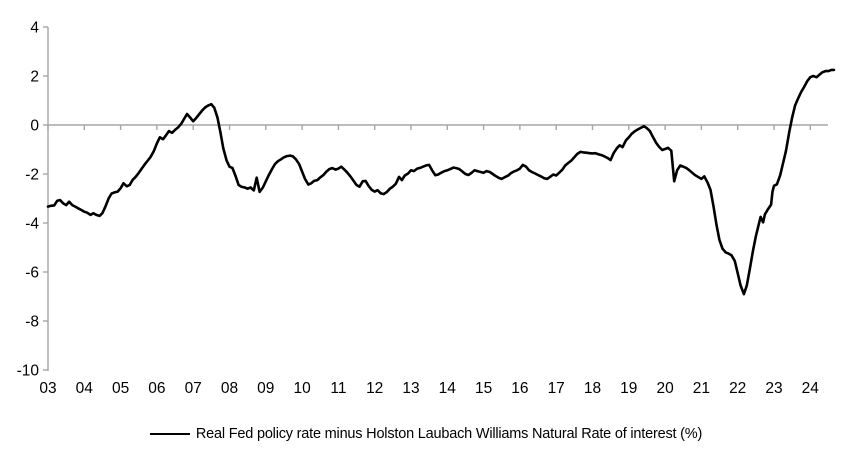 The height and width of the screenshot is (471, 852). What do you see at coordinates (120, 388) in the screenshot?
I see `x-axis-tick-label: 05` at bounding box center [120, 388].